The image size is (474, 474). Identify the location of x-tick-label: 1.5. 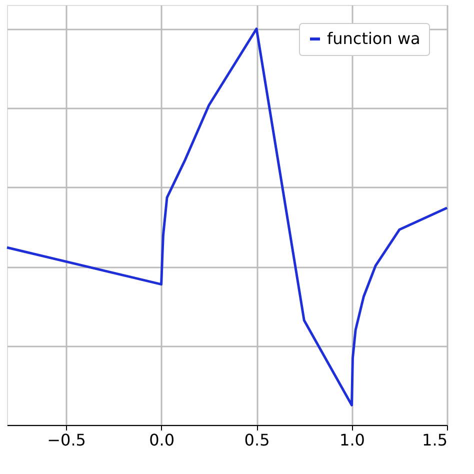
(435, 440).